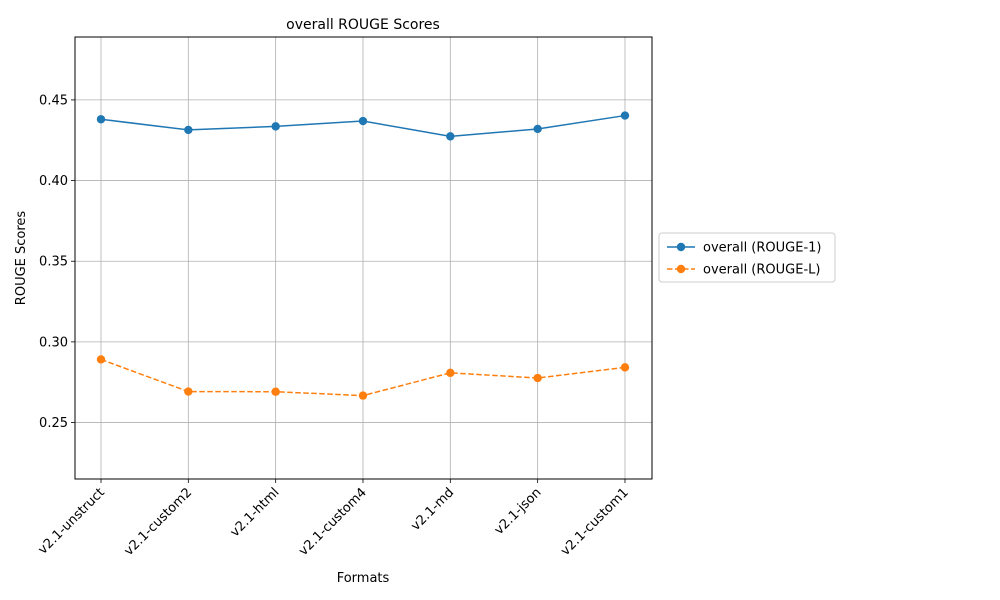 This screenshot has height=600, width=1000. I want to click on y-tick-label: 0.35, so click(53, 262).